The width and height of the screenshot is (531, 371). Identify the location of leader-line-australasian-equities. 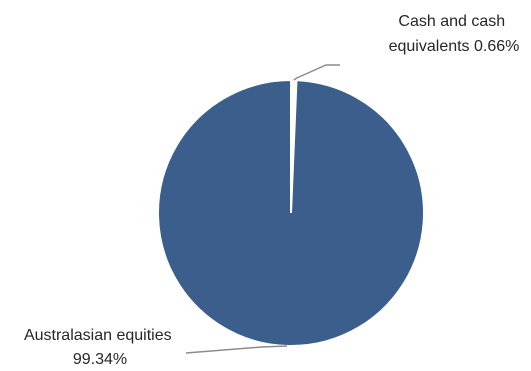
(236, 349).